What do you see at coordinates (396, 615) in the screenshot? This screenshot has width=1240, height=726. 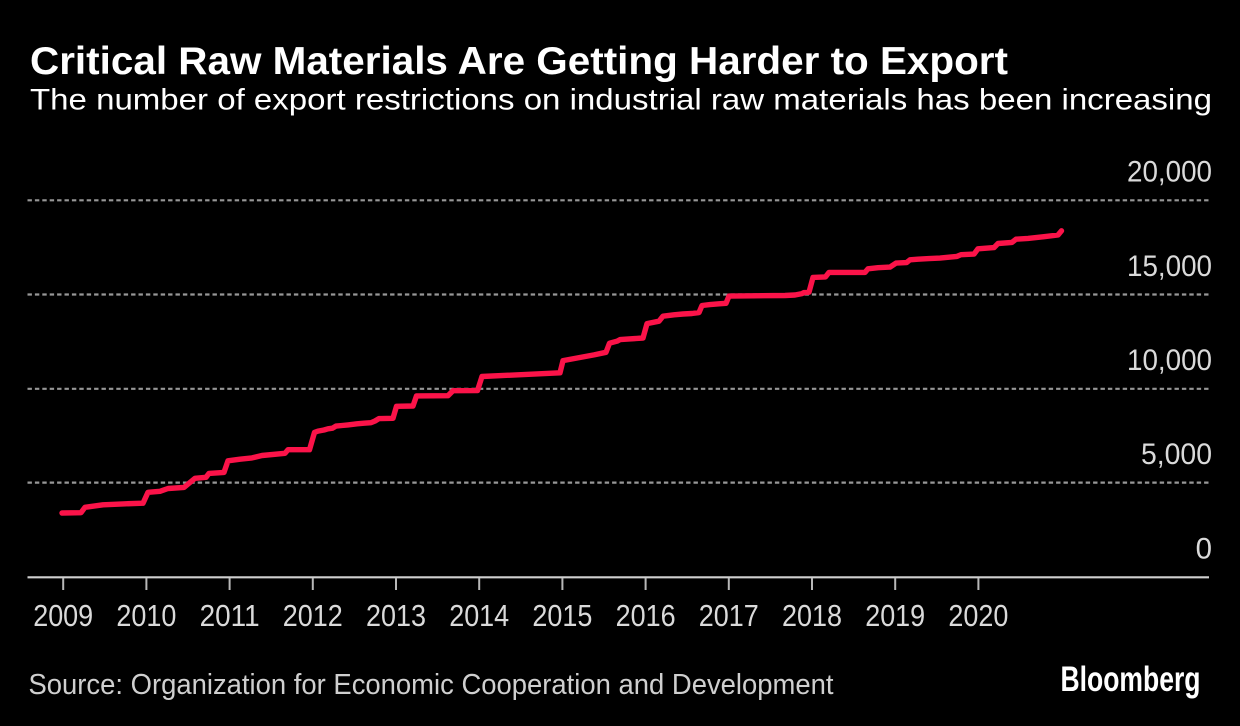 I see `svg-text: 2013` at bounding box center [396, 615].